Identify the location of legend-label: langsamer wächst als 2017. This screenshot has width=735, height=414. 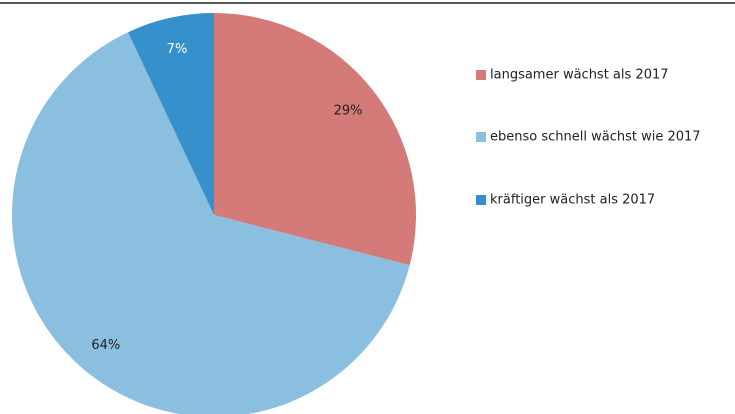
(579, 75).